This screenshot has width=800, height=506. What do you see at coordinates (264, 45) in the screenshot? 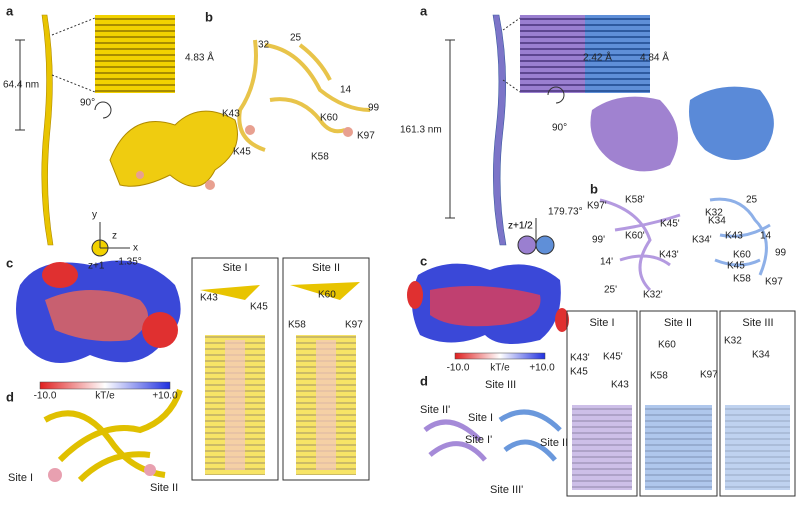
I see `annotation: 32` at bounding box center [264, 45].